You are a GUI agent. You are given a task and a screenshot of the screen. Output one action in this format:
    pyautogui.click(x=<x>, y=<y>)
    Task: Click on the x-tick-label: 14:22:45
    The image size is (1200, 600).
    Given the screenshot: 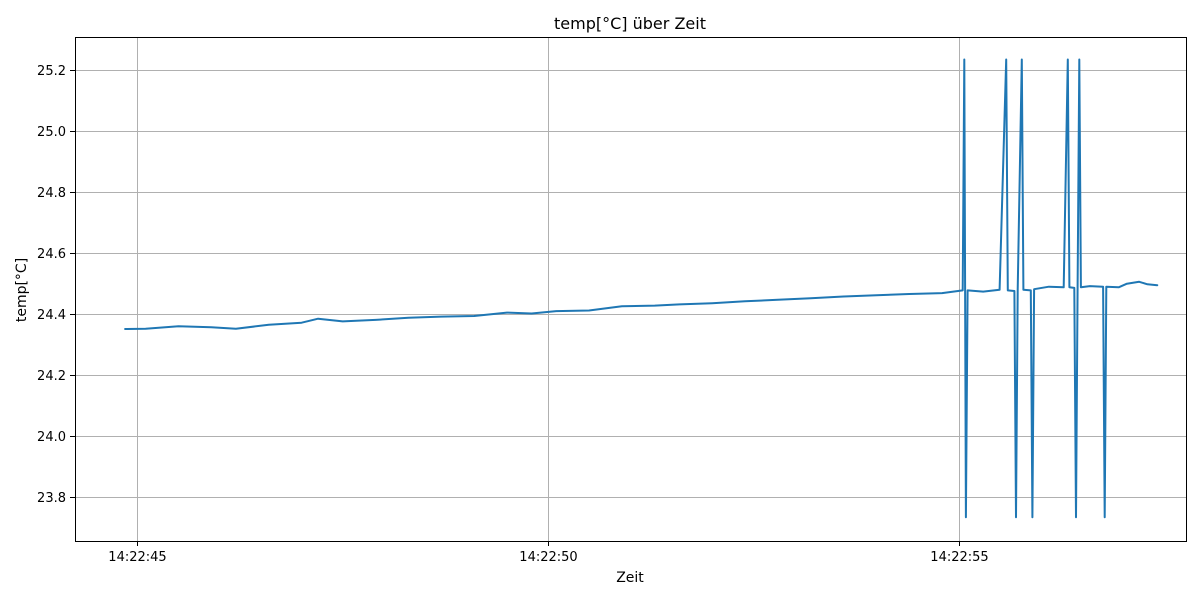 What is the action you would take?
    pyautogui.click(x=137, y=557)
    